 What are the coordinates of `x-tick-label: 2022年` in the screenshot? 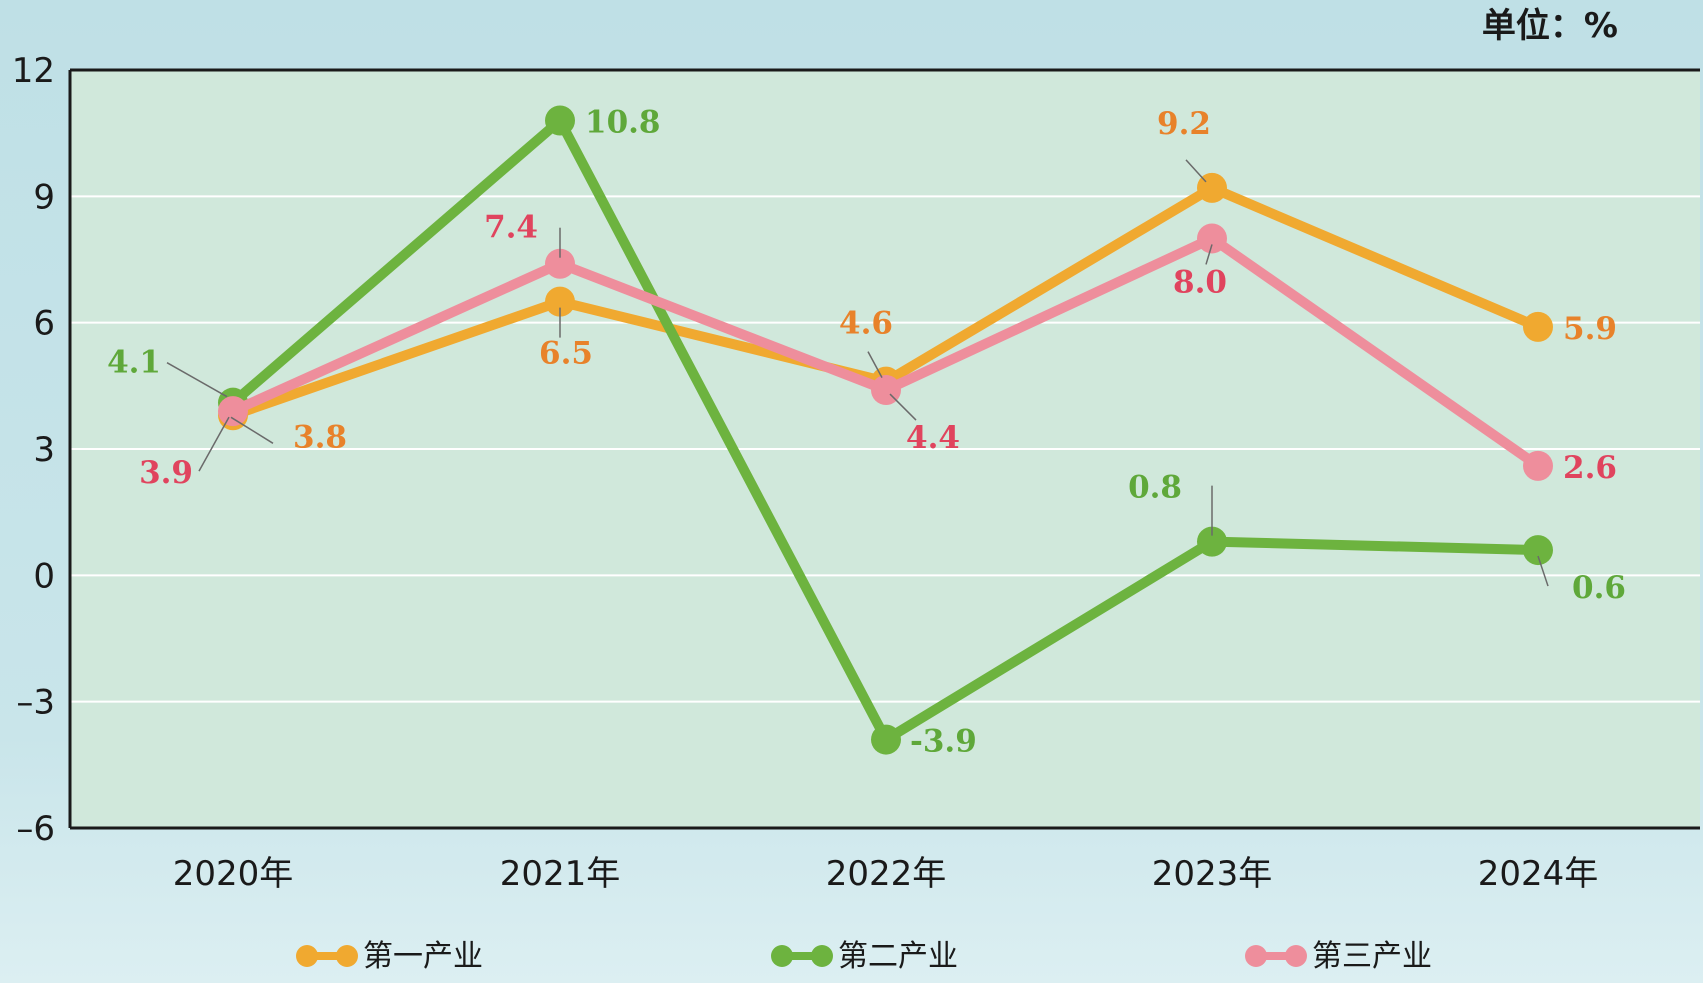 It's located at (886, 874).